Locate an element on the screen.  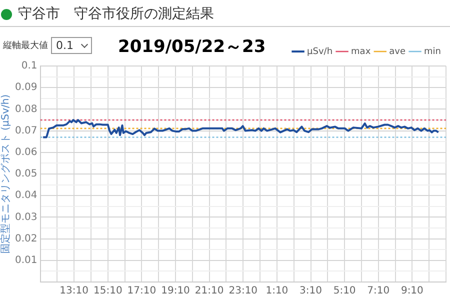
chart-title: 守谷市 守谷市役所の測定結果 is located at coordinates (116, 14).